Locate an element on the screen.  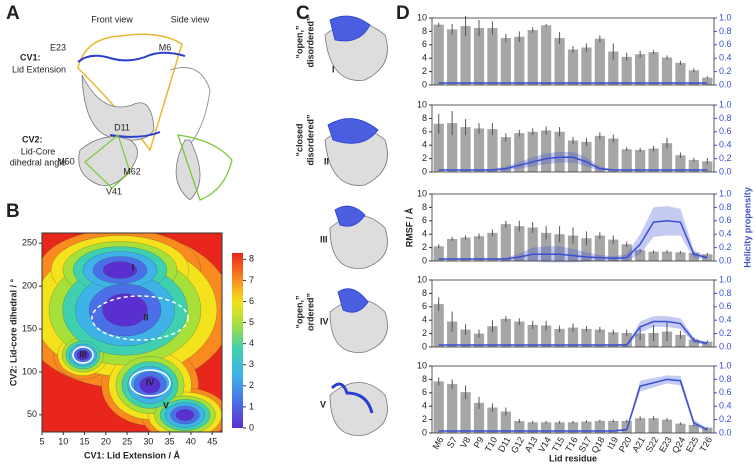
x-tick-label: 40 is located at coordinates (191, 441).